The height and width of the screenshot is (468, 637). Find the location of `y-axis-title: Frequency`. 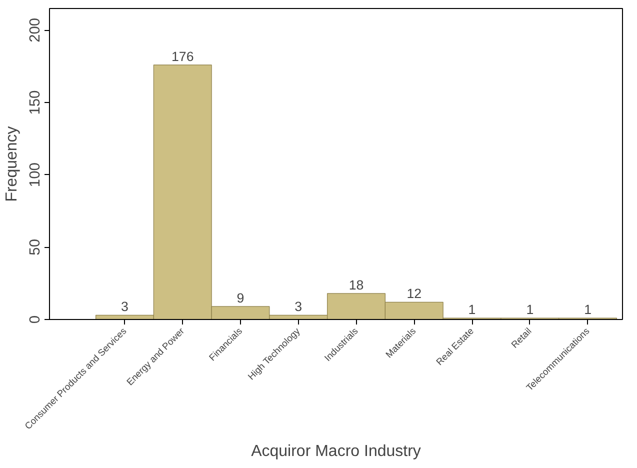

y-axis-title: Frequency is located at coordinates (12, 164).